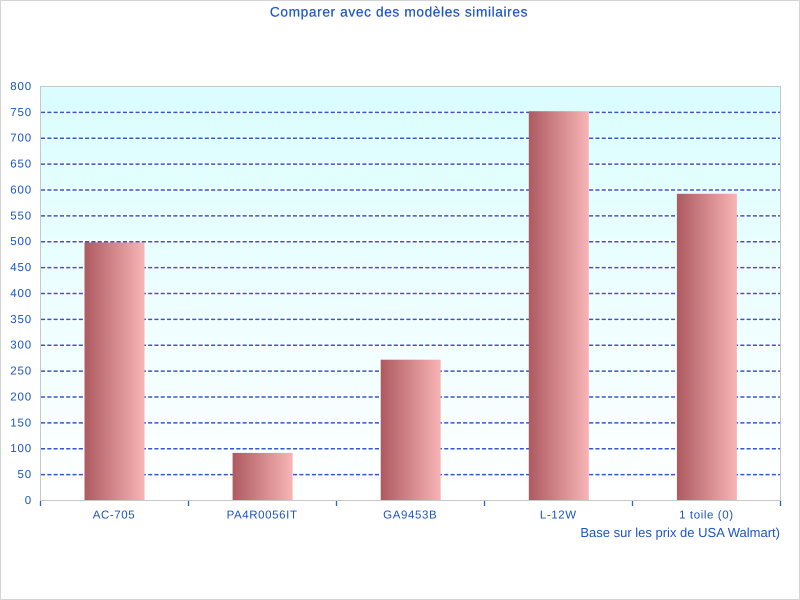 This screenshot has height=600, width=800. I want to click on svg-text: 550, so click(21, 216).